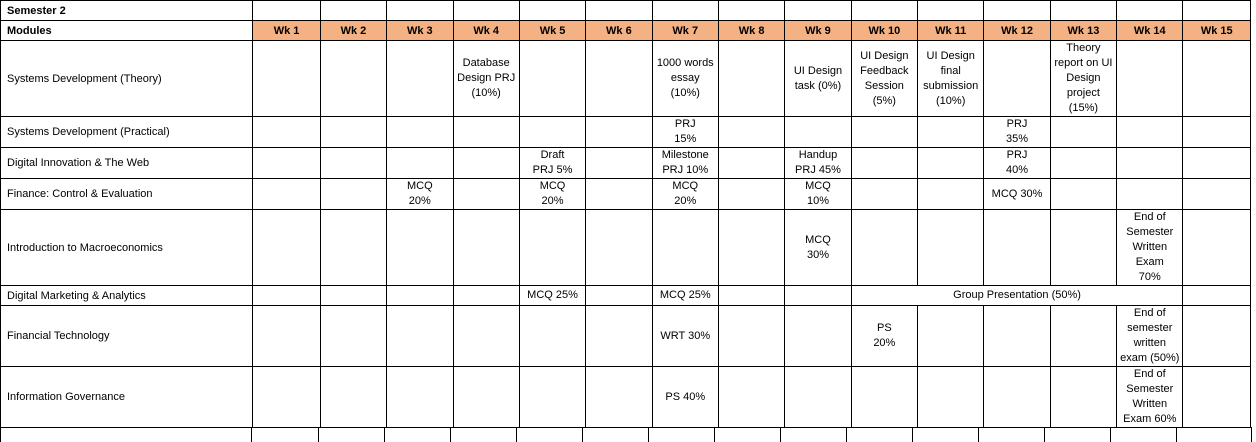  I want to click on week-header-10: Wk 10, so click(884, 30).